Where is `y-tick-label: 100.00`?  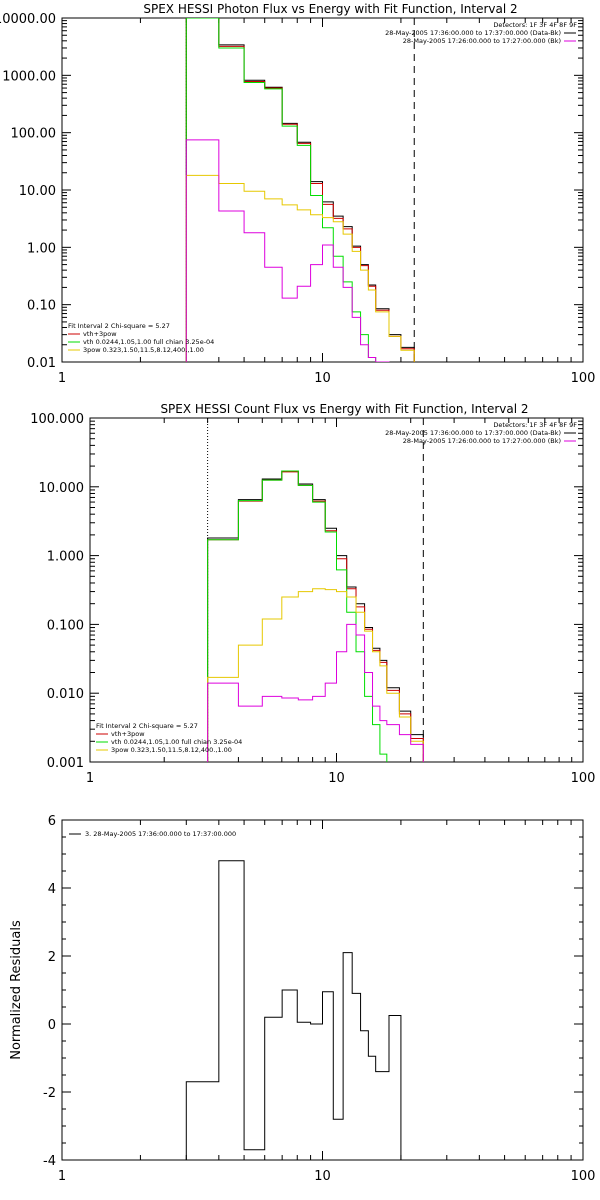
y-tick-label: 100.00 is located at coordinates (34, 134).